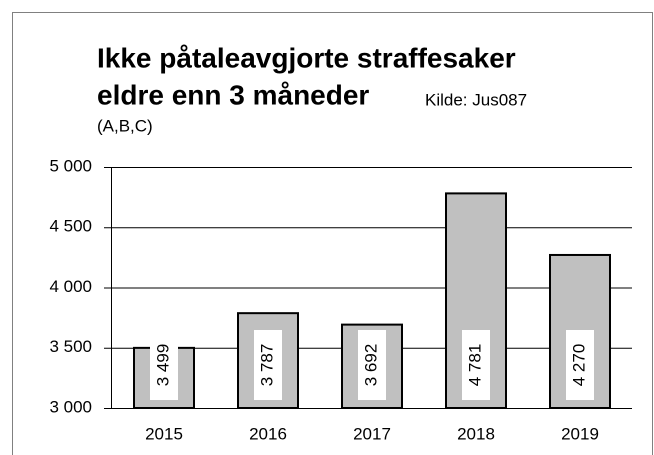 The image size is (654, 455). Describe the element at coordinates (233, 94) in the screenshot. I see `chart-title: eldre enn 3 måneder` at that location.